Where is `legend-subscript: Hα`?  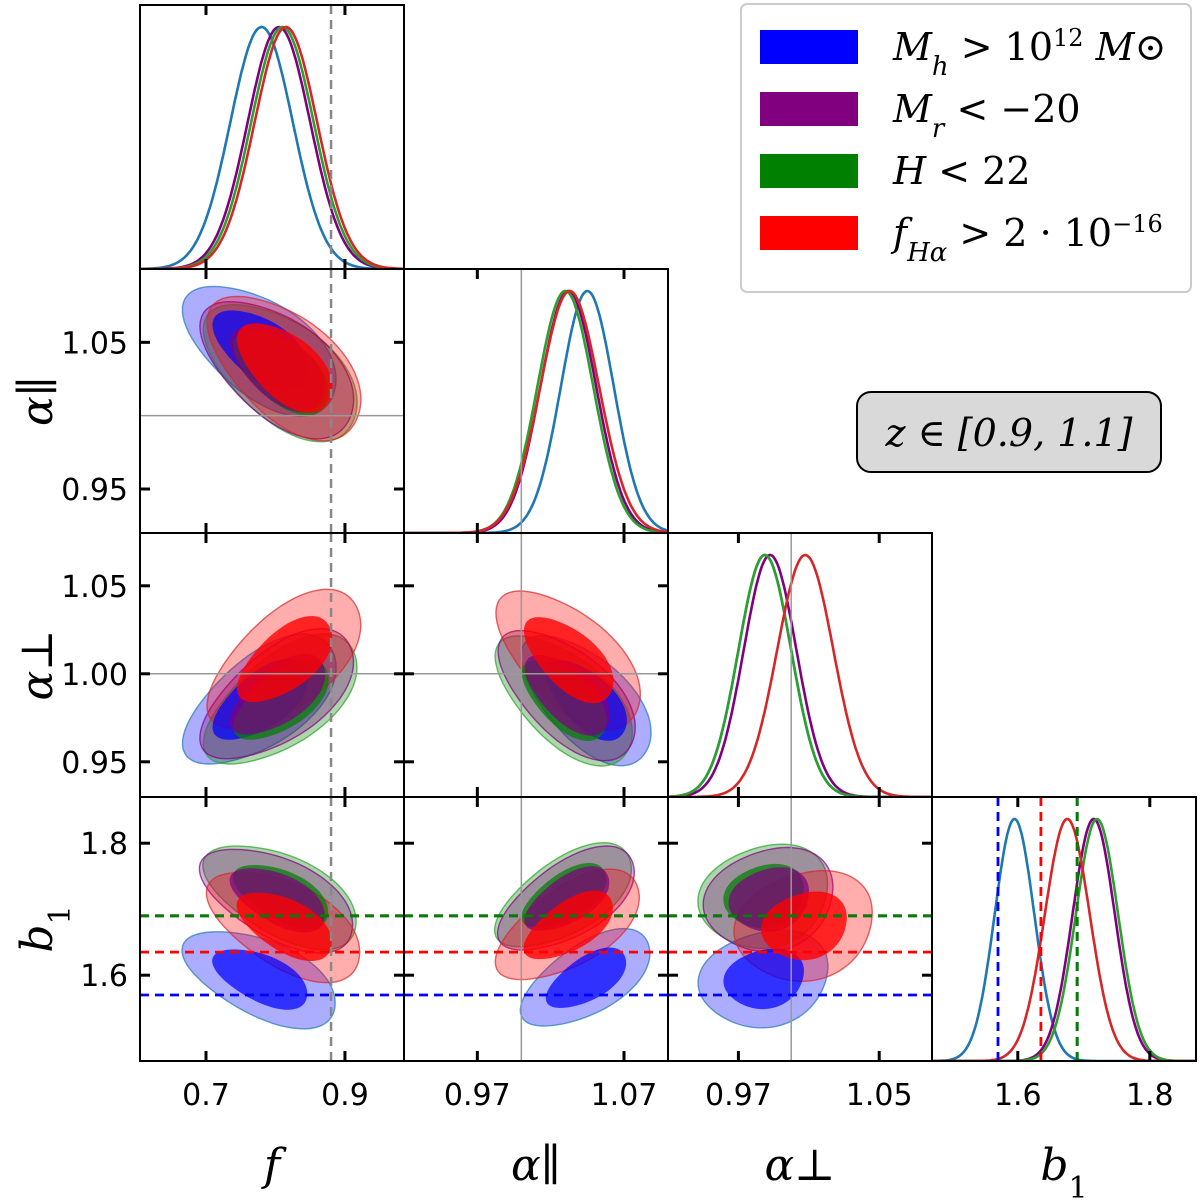 legend-subscript: Hα is located at coordinates (927, 253).